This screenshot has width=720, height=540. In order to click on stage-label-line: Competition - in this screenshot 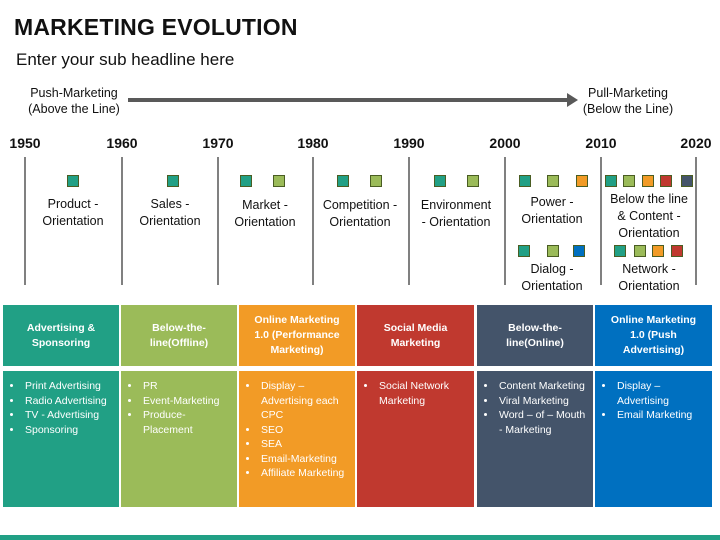, I will do `click(360, 205)`.